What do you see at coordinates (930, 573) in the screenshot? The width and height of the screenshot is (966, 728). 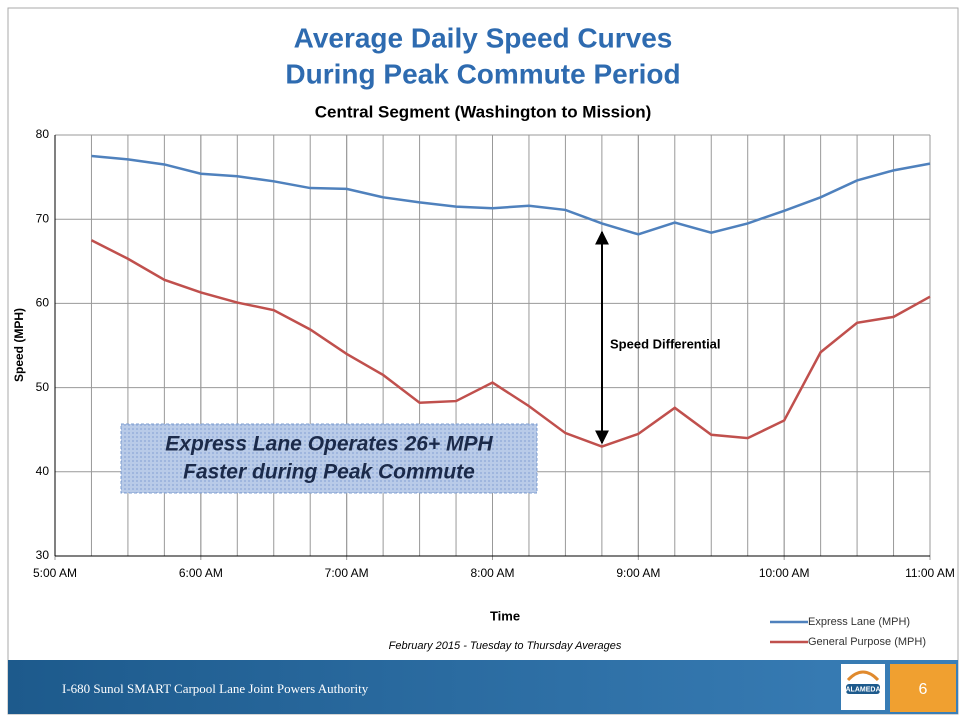 I see `x-tick-label: 11:00 AM` at bounding box center [930, 573].